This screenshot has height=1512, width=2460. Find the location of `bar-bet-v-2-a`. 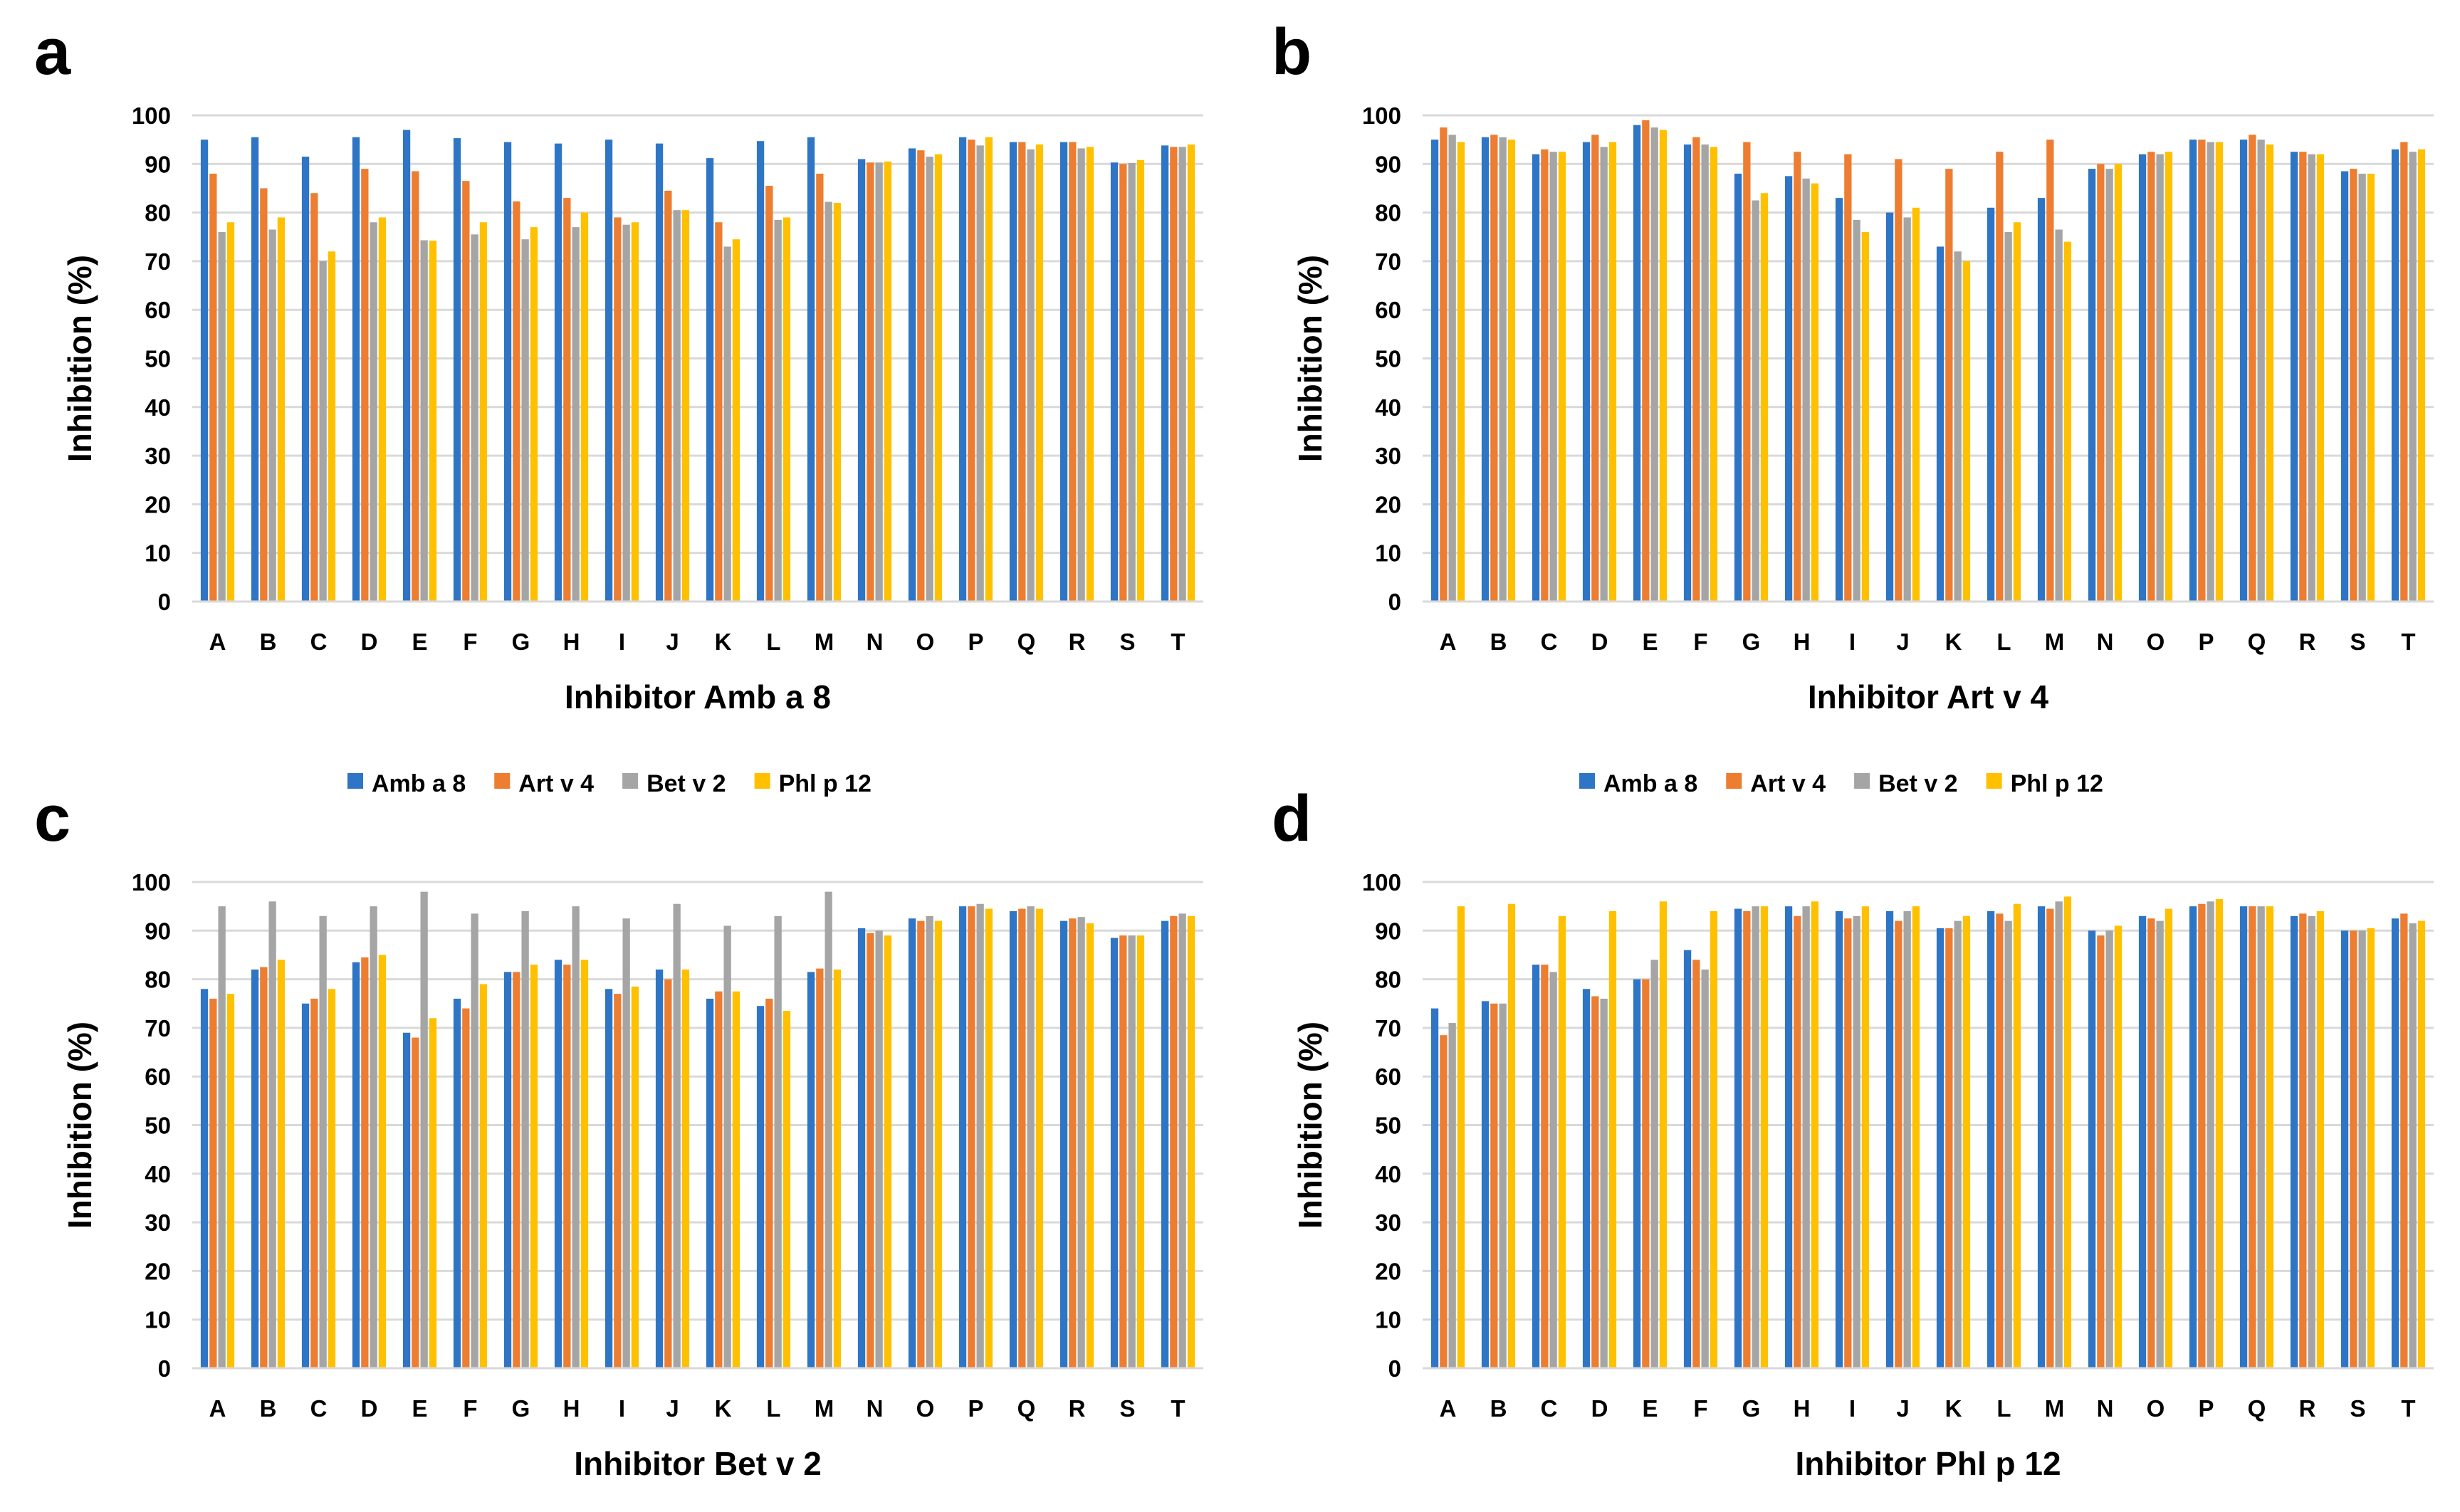

bar-bet-v-2-a is located at coordinates (222, 416).